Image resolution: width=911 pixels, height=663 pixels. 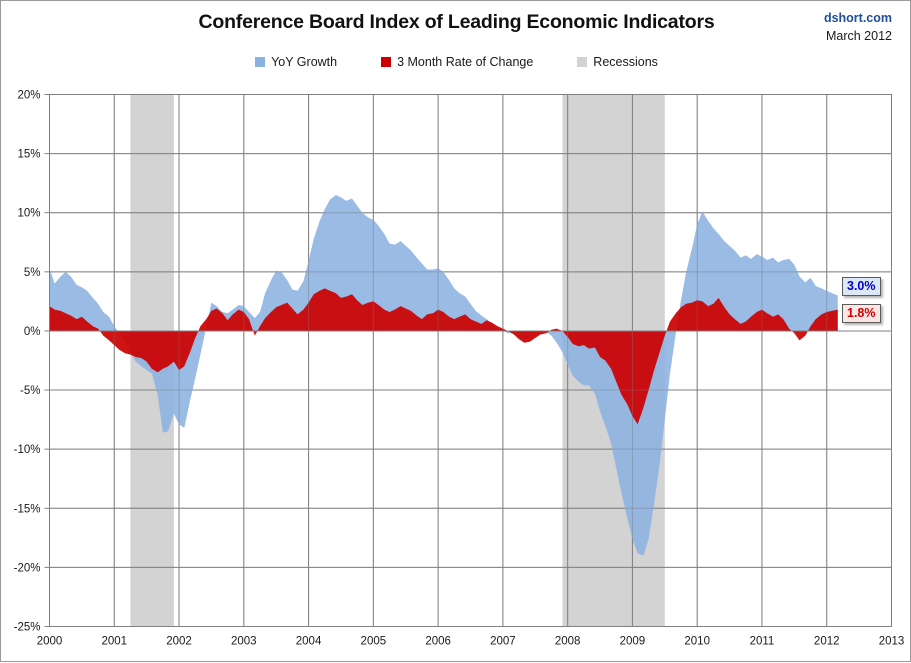 I want to click on x-axis-label-11: 2011, so click(x=762, y=642).